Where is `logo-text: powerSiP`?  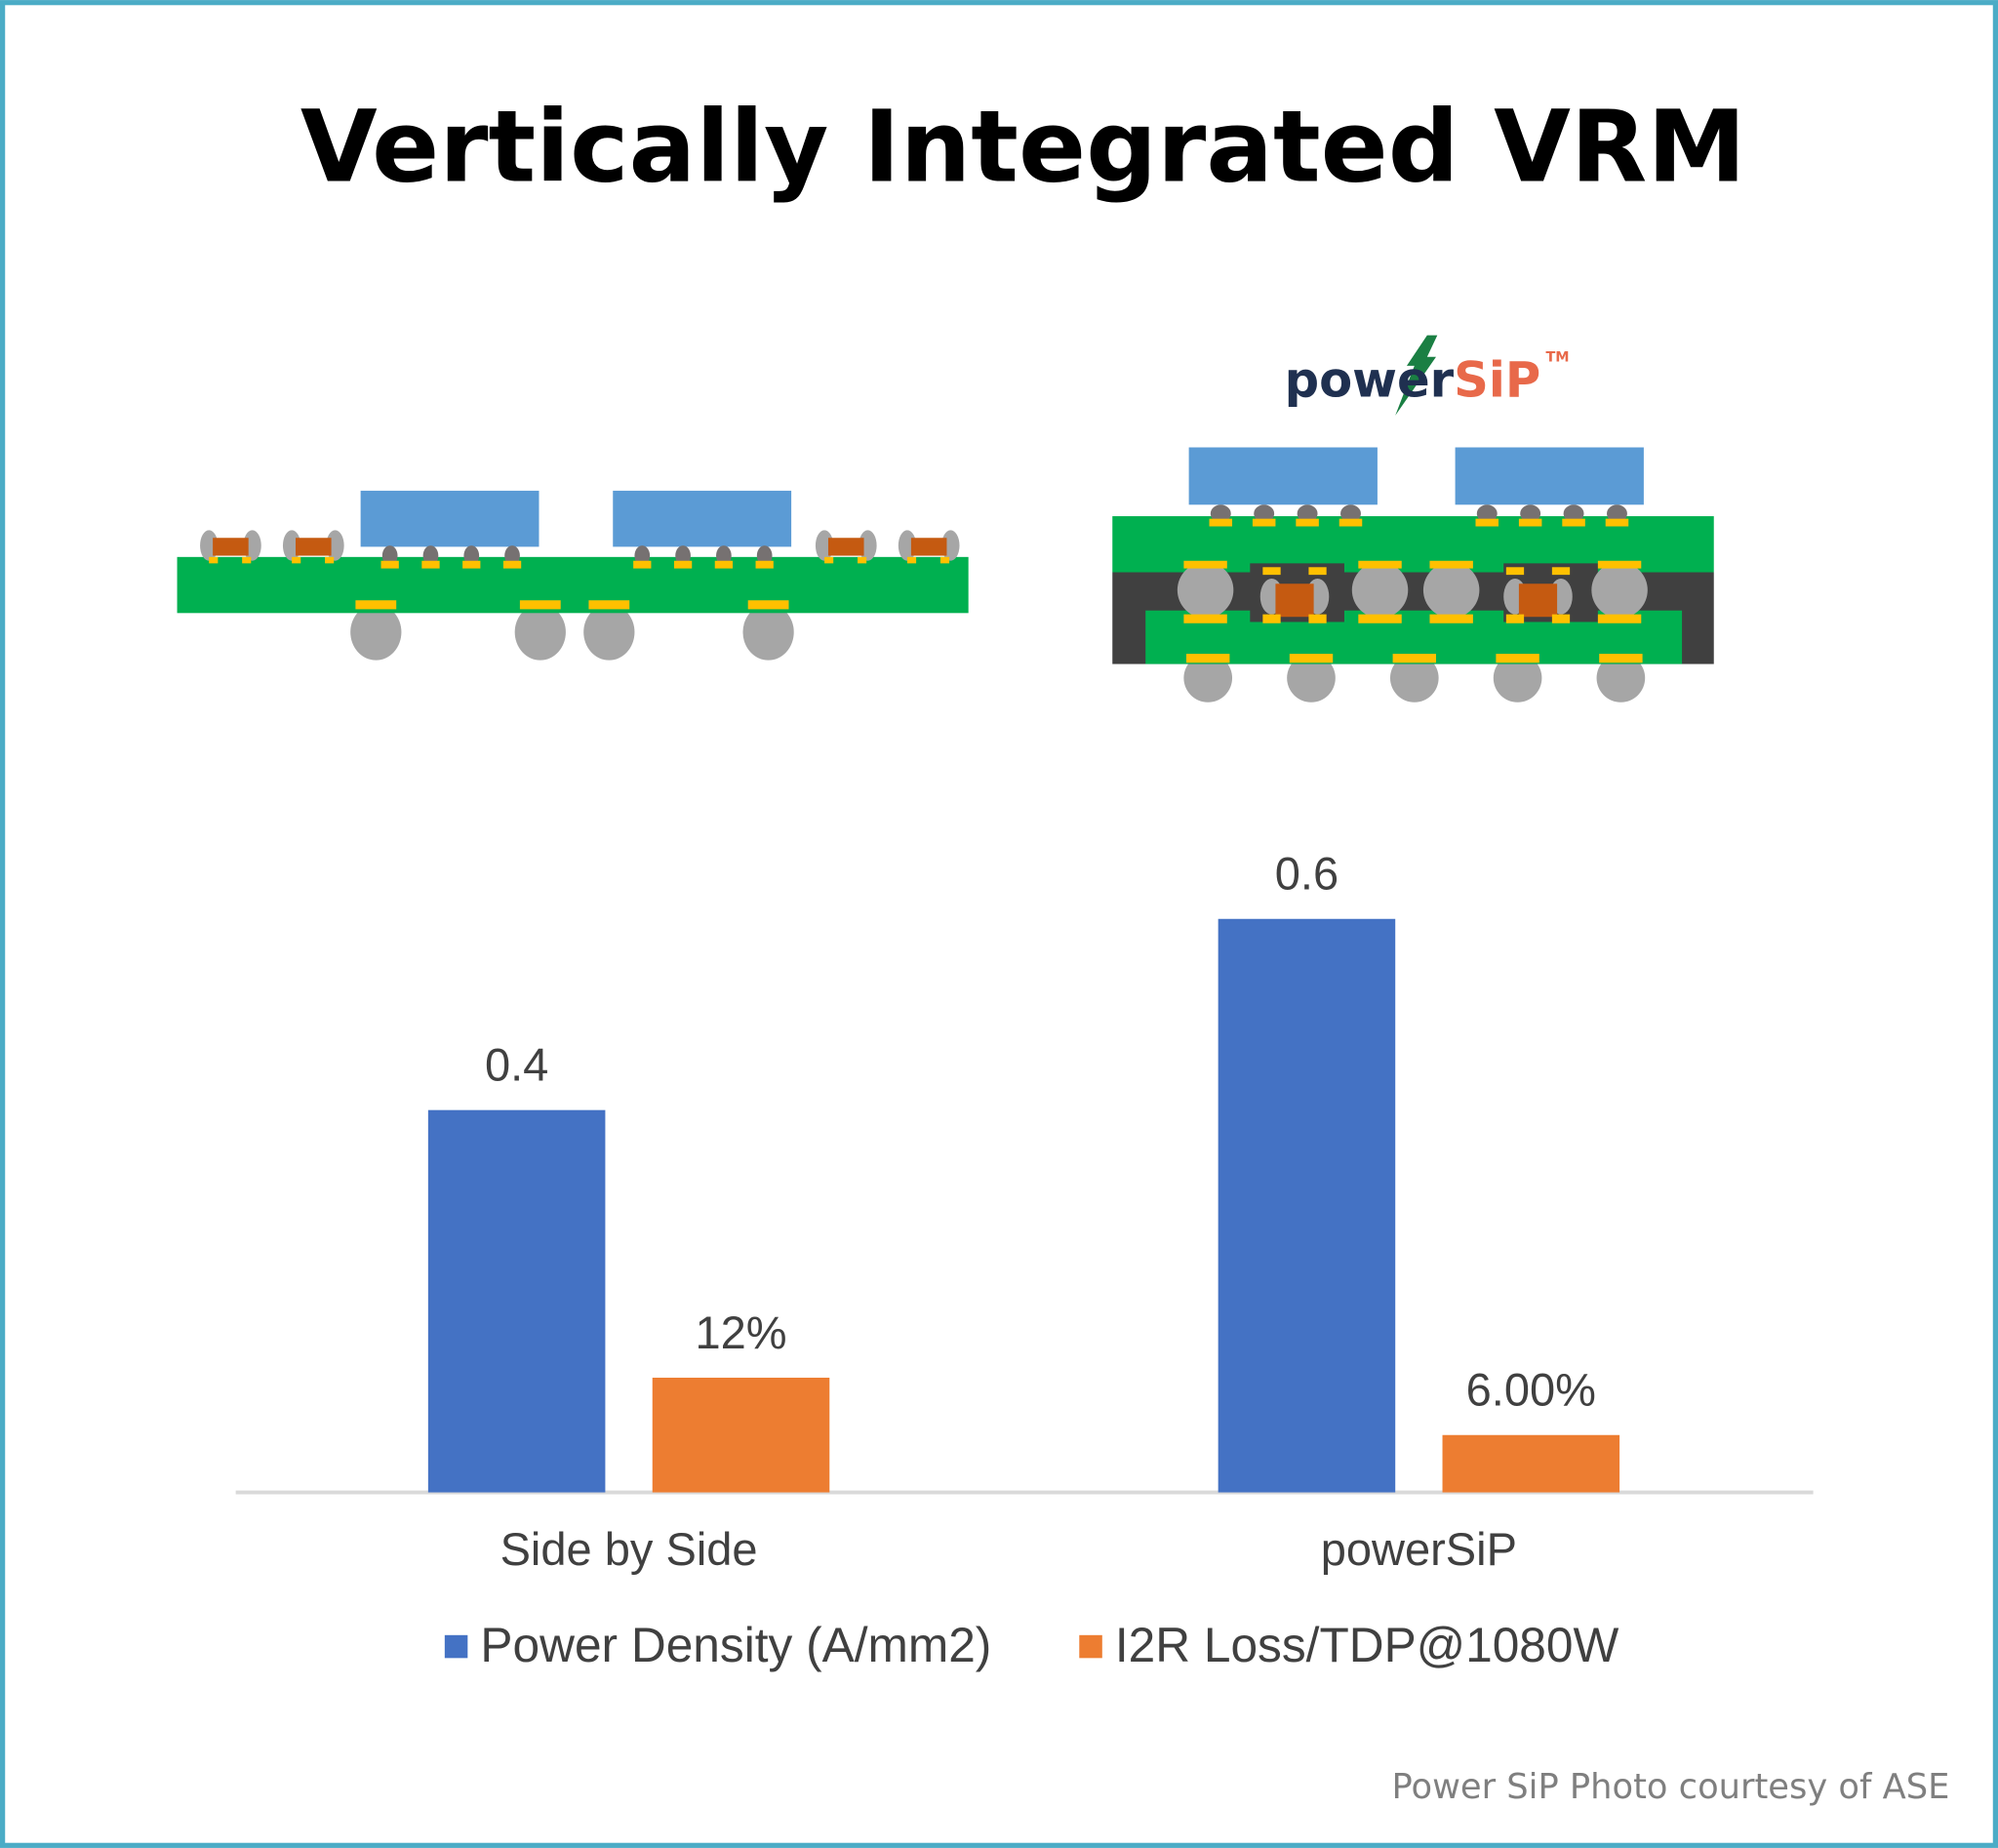 logo-text: powerSiP is located at coordinates (1413, 380).